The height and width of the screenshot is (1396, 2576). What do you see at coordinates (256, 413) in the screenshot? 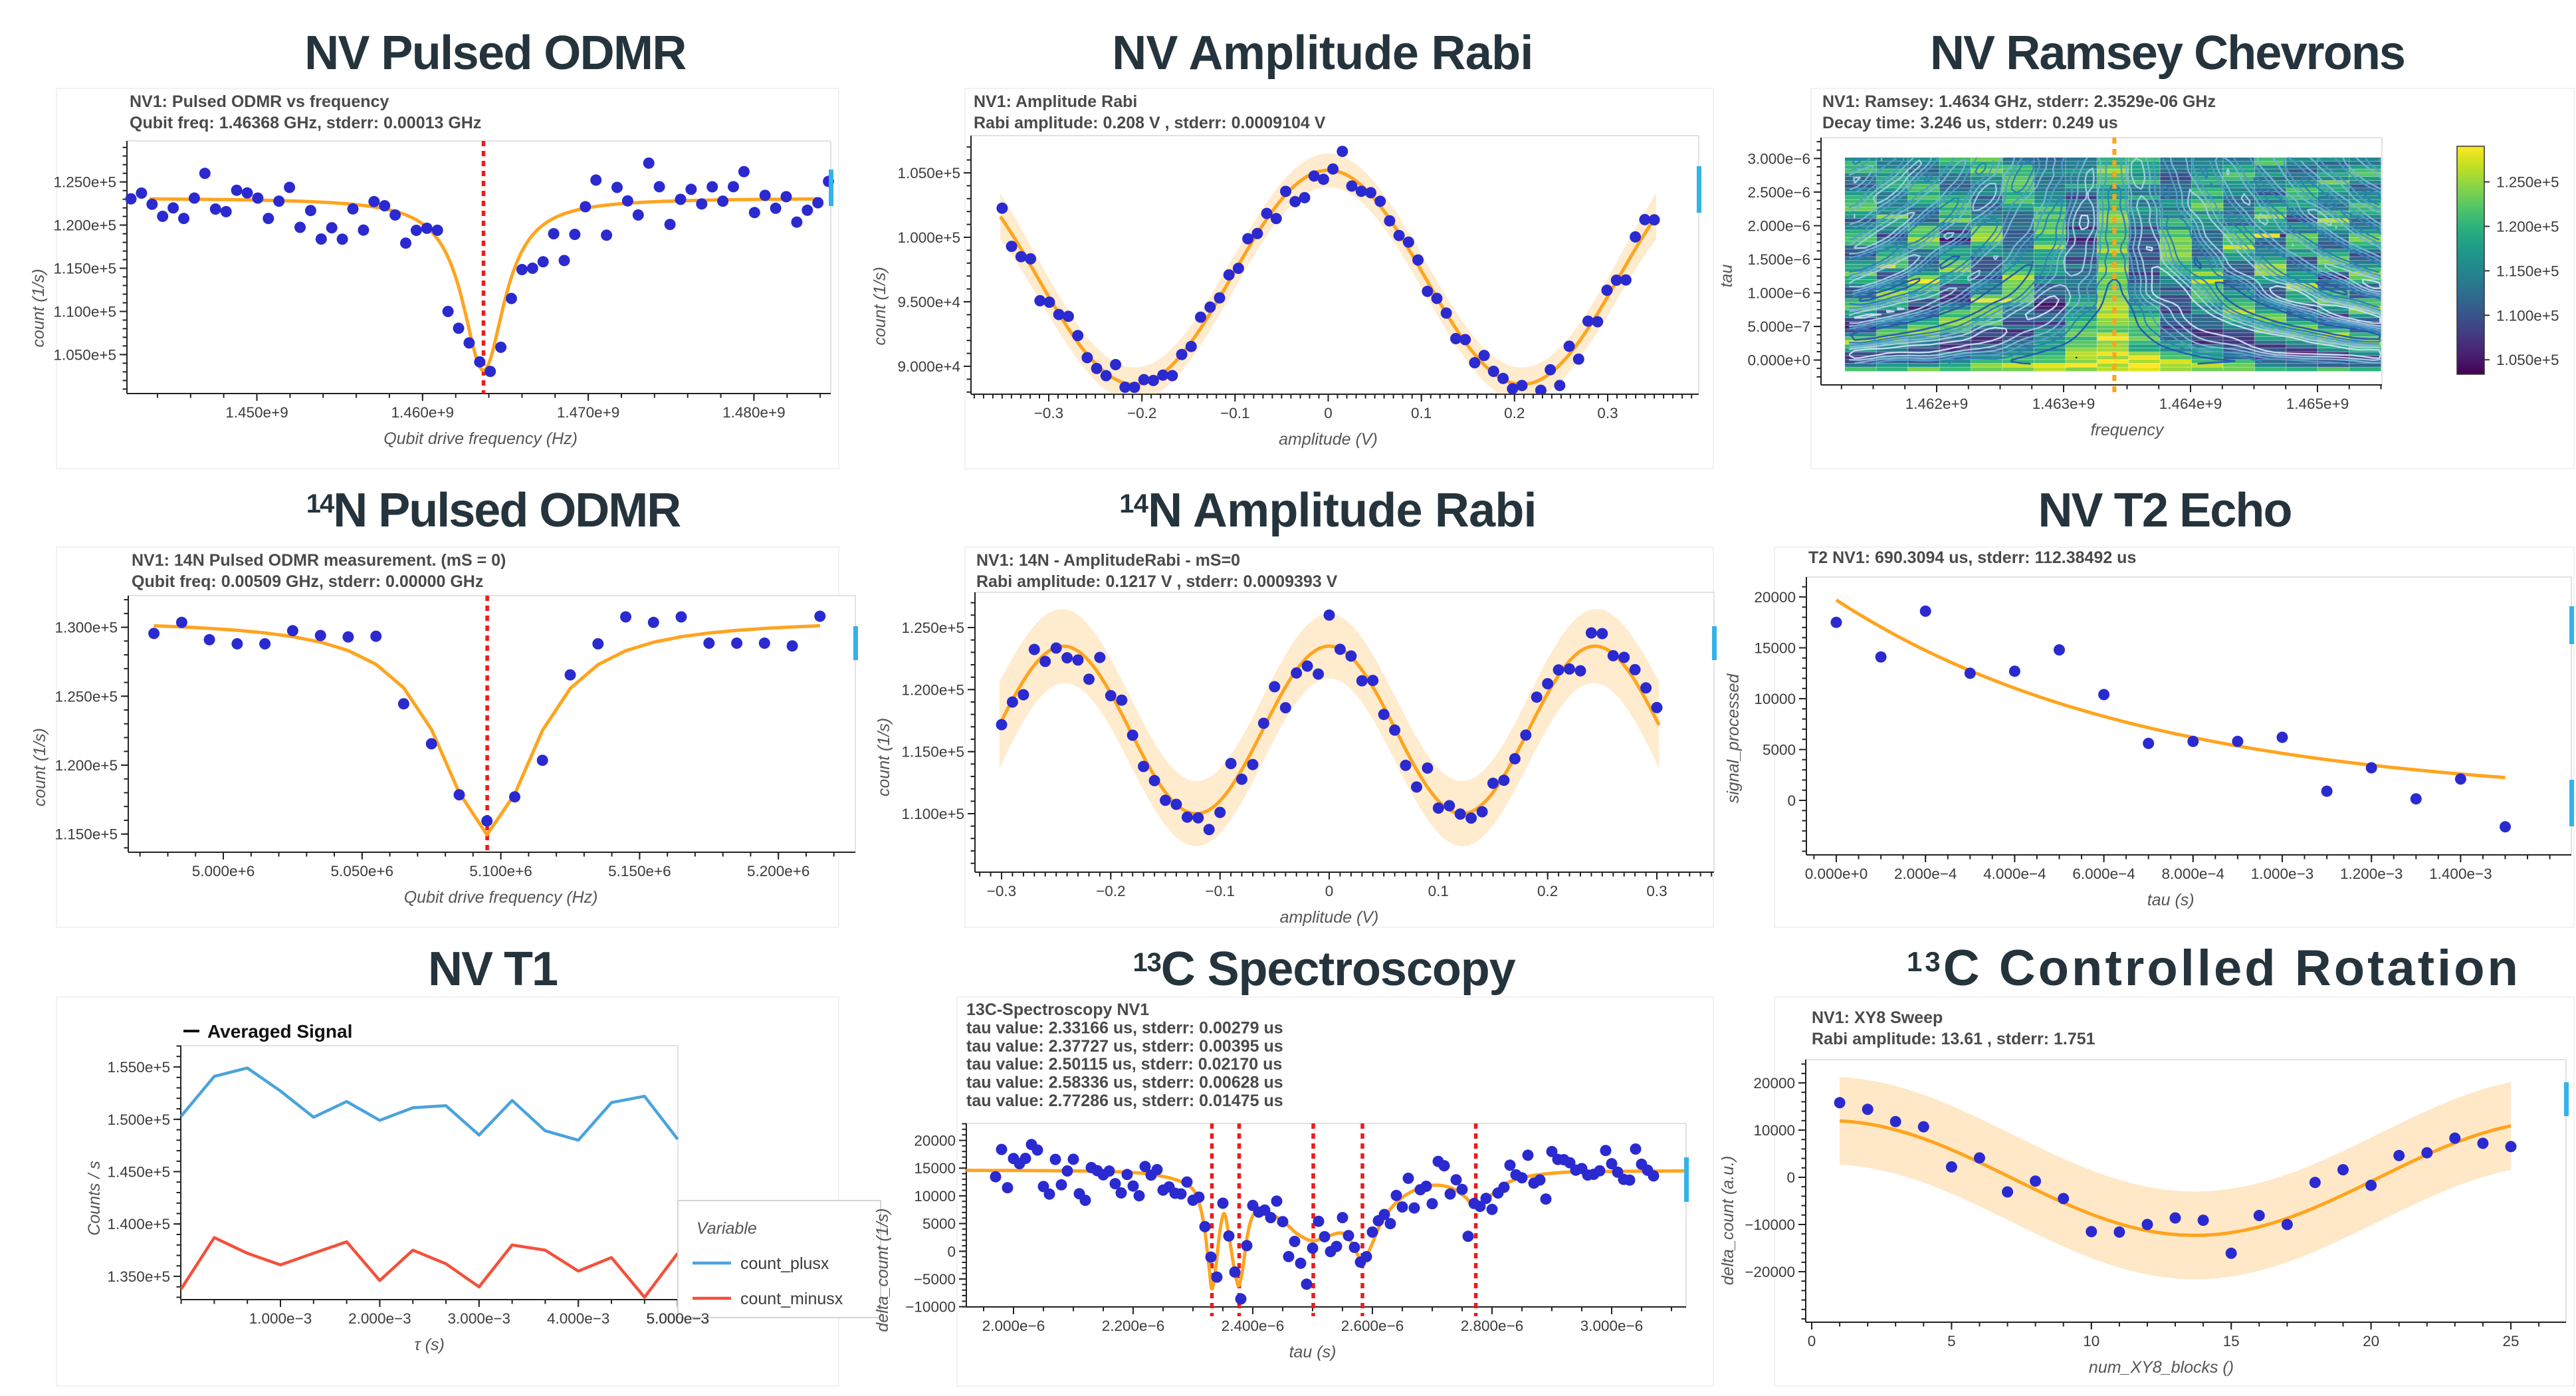
I see `svg-text: 1.450e+9` at bounding box center [256, 413].